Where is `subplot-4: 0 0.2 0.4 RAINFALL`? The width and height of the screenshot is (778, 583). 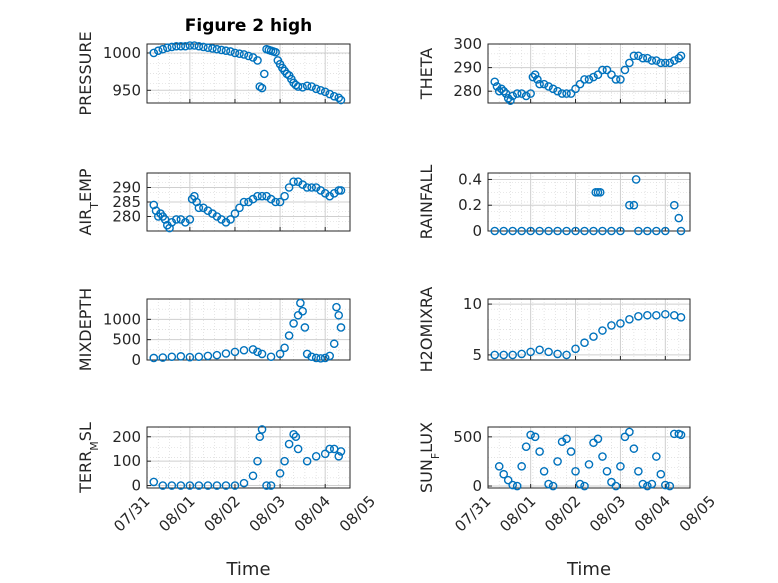
subplot-4: 0 0.2 0.4 RAINFALL is located at coordinates (554, 202).